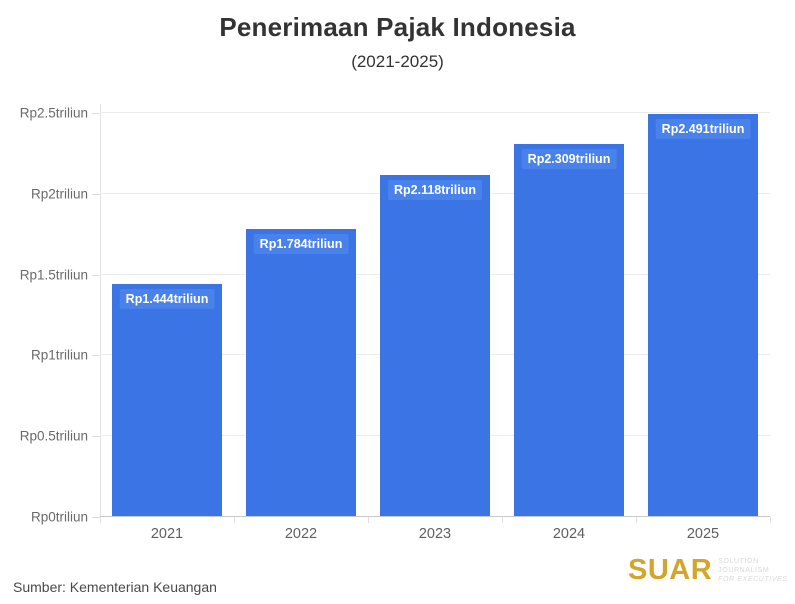  Describe the element at coordinates (167, 400) in the screenshot. I see `bar-2021: Rp1.444triliun` at that location.